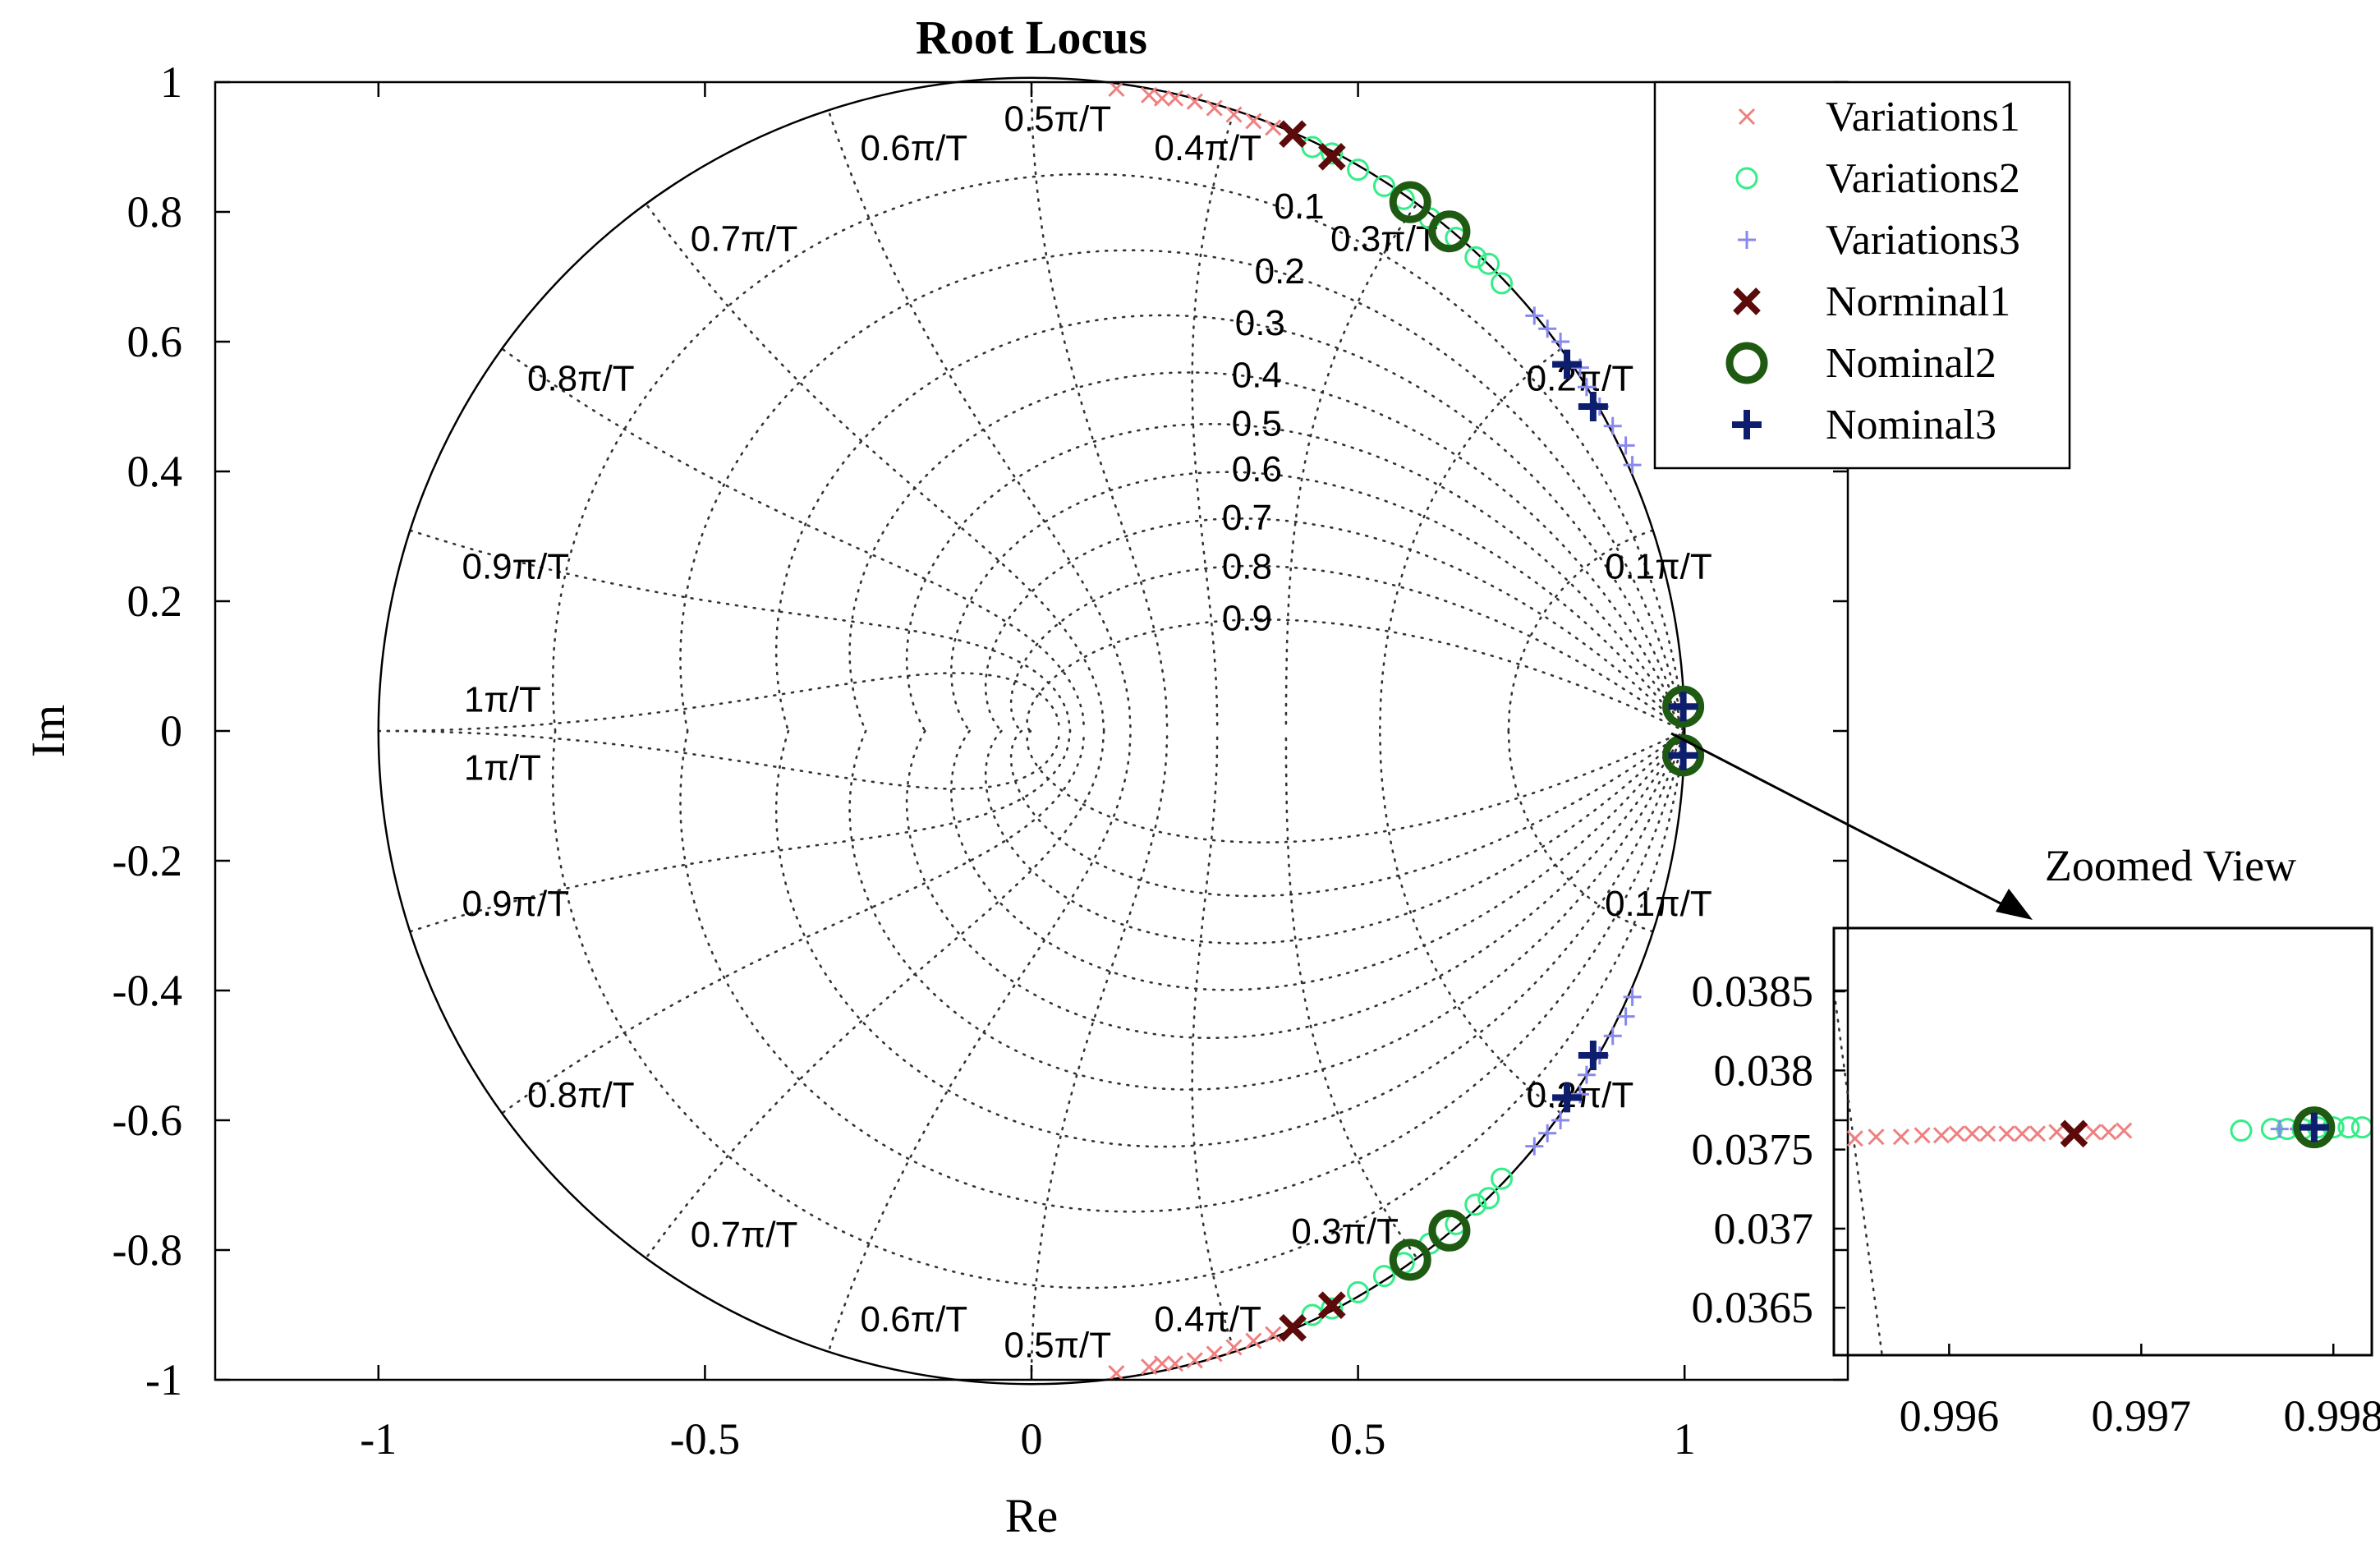 Image resolution: width=2380 pixels, height=1549 pixels. I want to click on frequency-label-lower: 0.5π/T, so click(1057, 1345).